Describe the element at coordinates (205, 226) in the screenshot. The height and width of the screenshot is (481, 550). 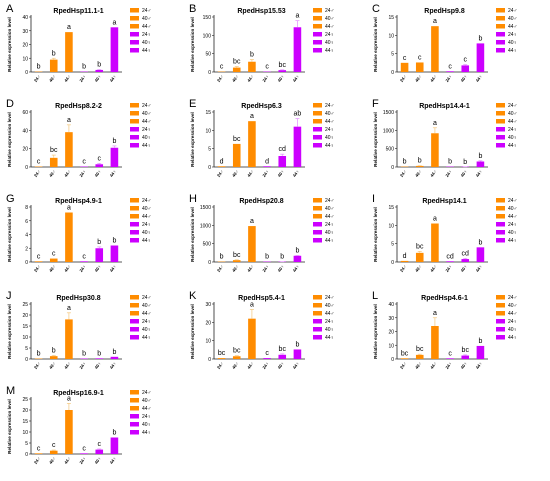
I see `y-tick-label: 1000` at that location.